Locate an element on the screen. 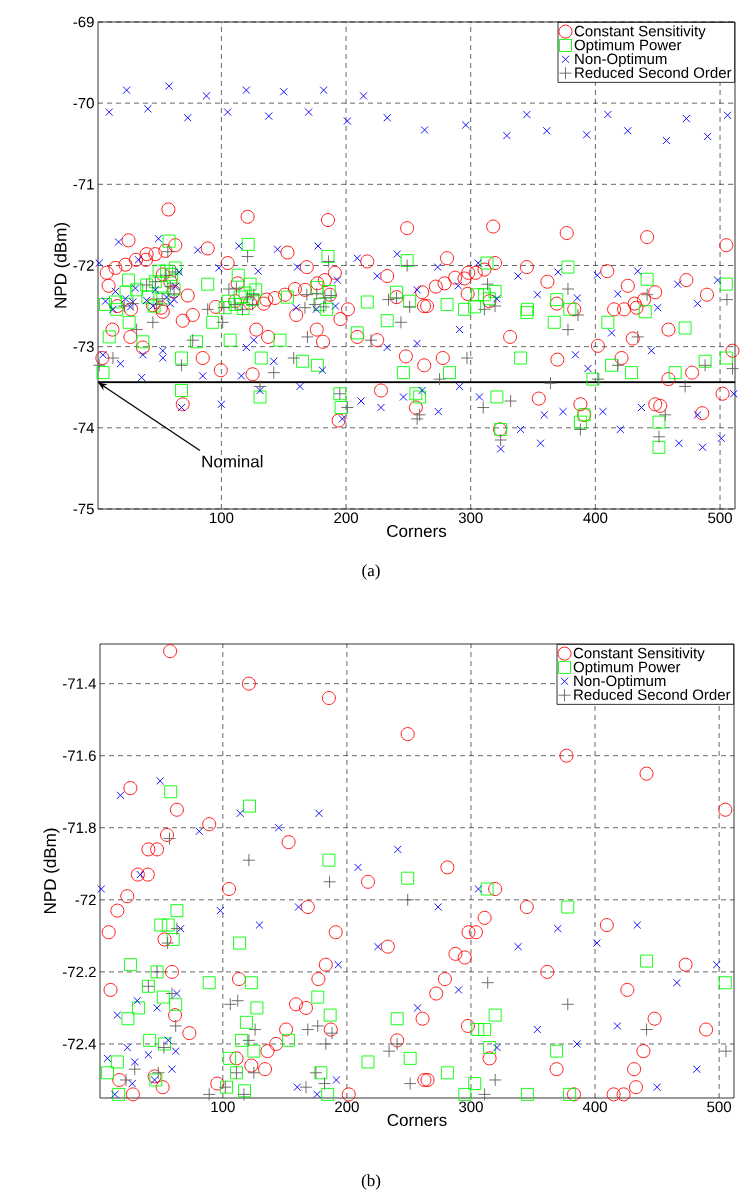 The width and height of the screenshot is (742, 1198). y-tick-label: -71.8 is located at coordinates (79, 828).